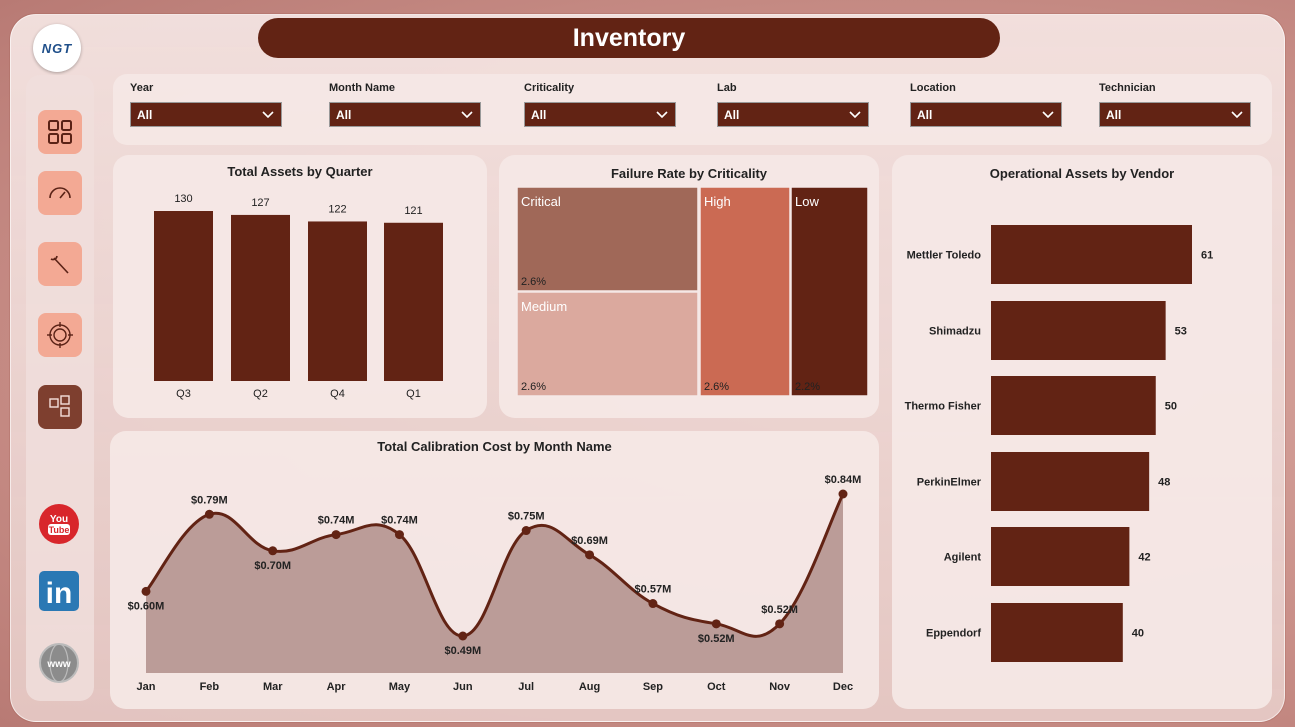 This screenshot has width=1295, height=727. What do you see at coordinates (1138, 634) in the screenshot?
I see `data-label: 40` at bounding box center [1138, 634].